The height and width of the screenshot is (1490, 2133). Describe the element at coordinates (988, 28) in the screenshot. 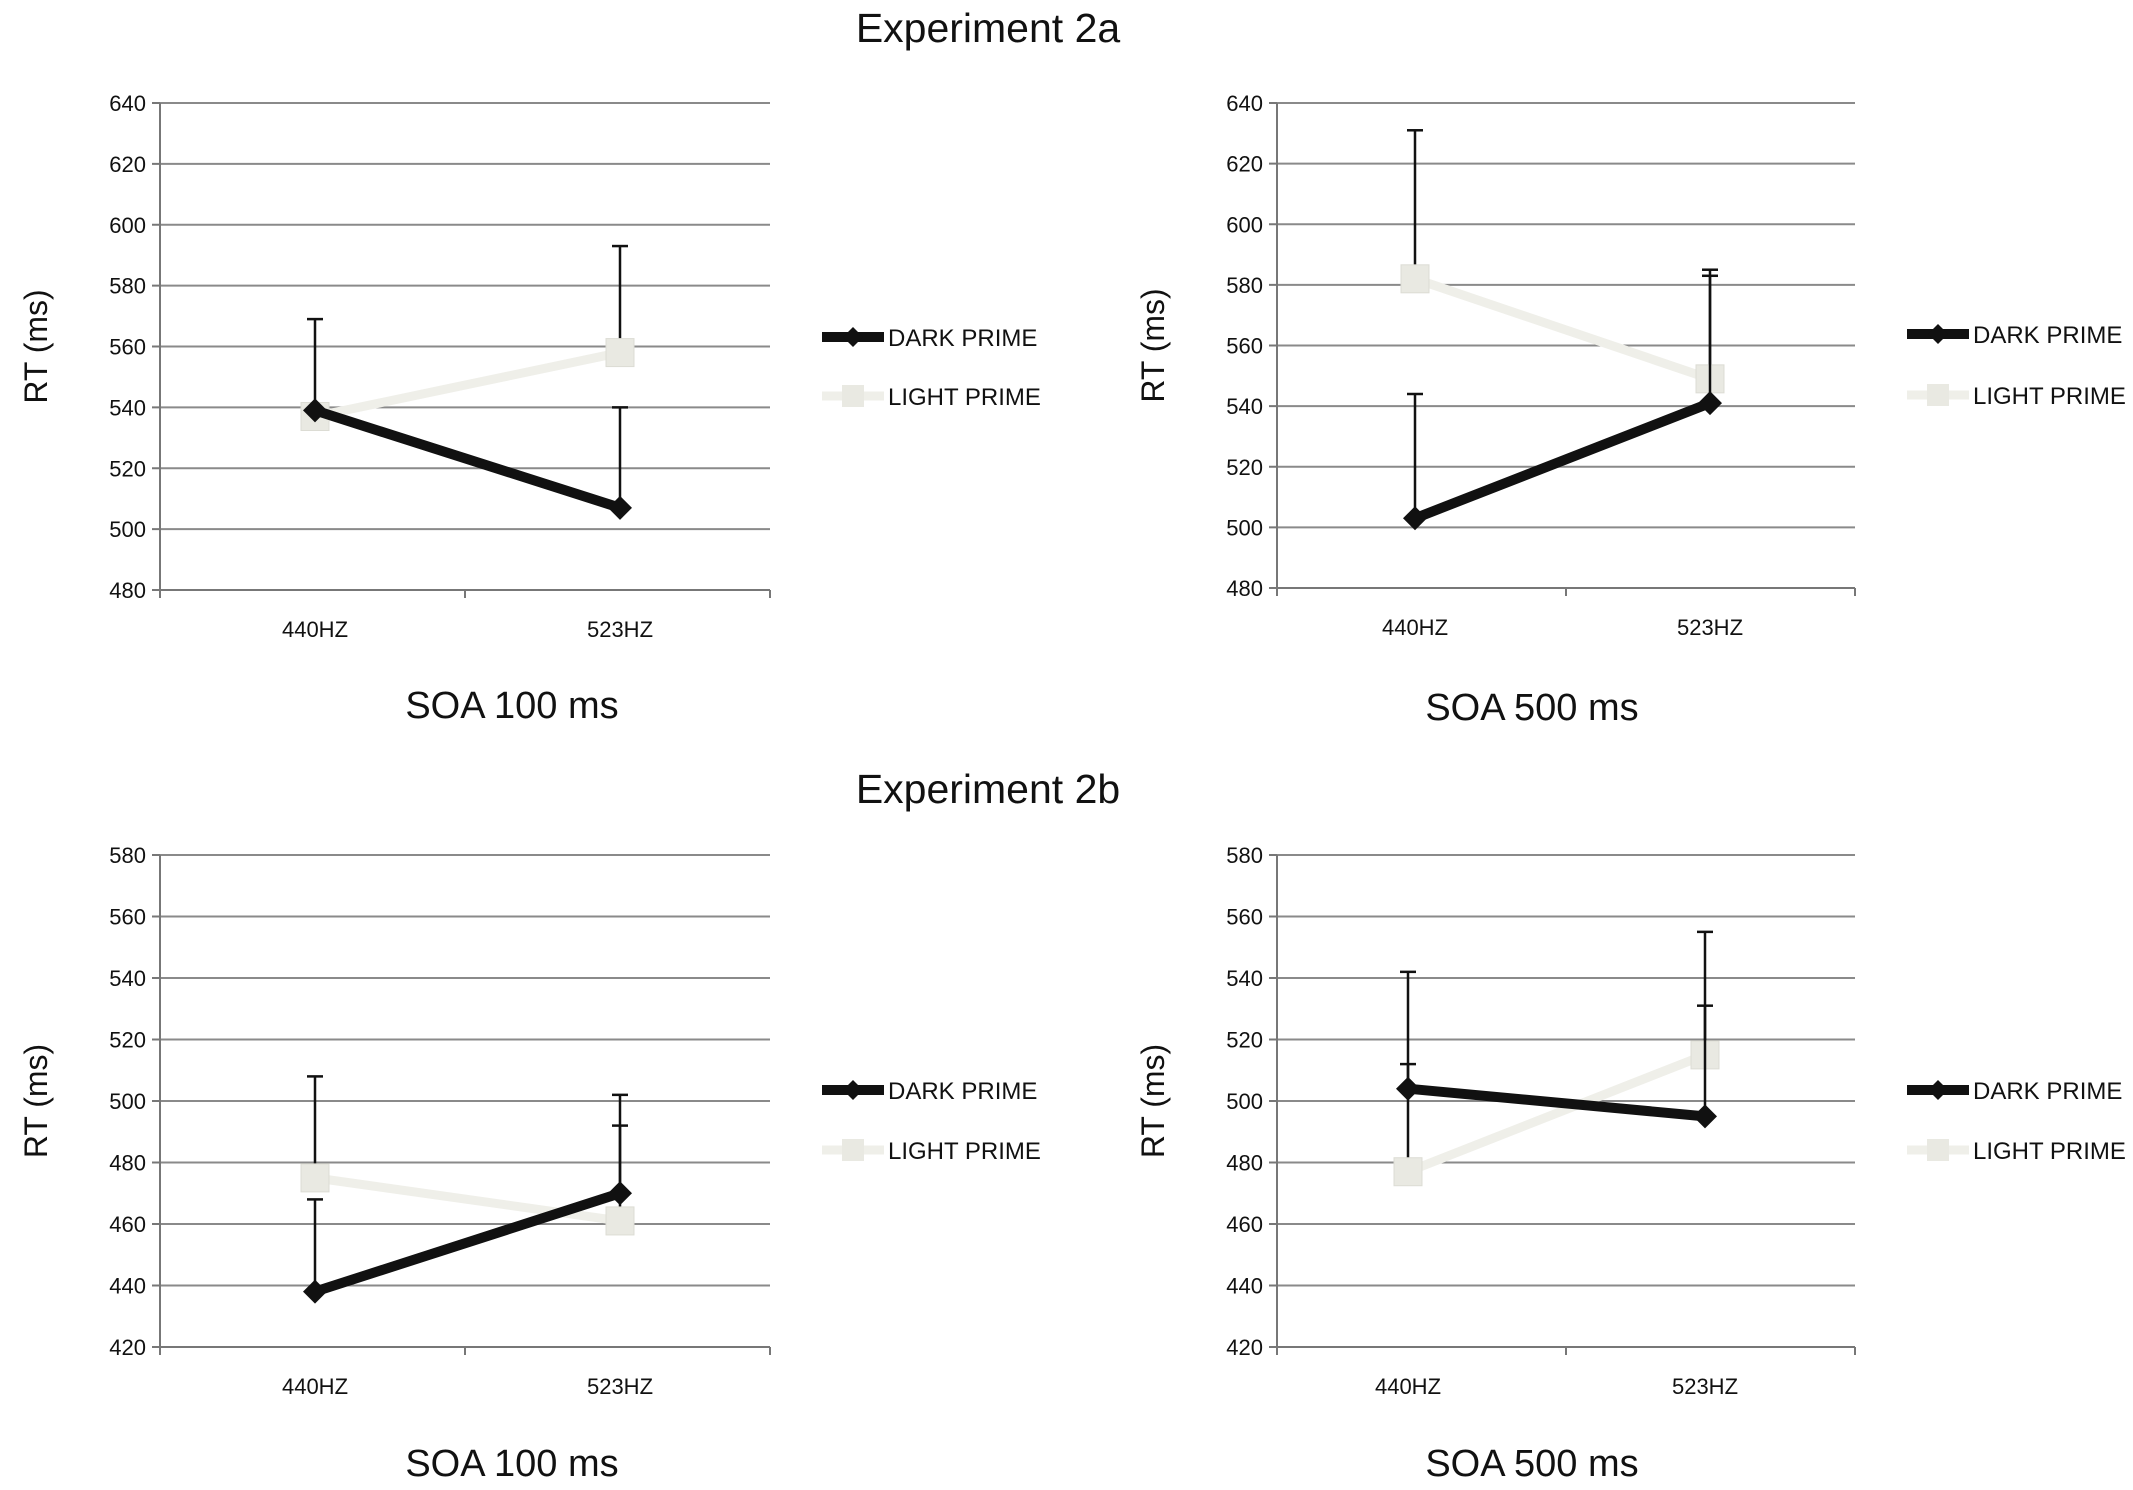

I see `section-title-experiment-2a: Experiment 2a` at that location.